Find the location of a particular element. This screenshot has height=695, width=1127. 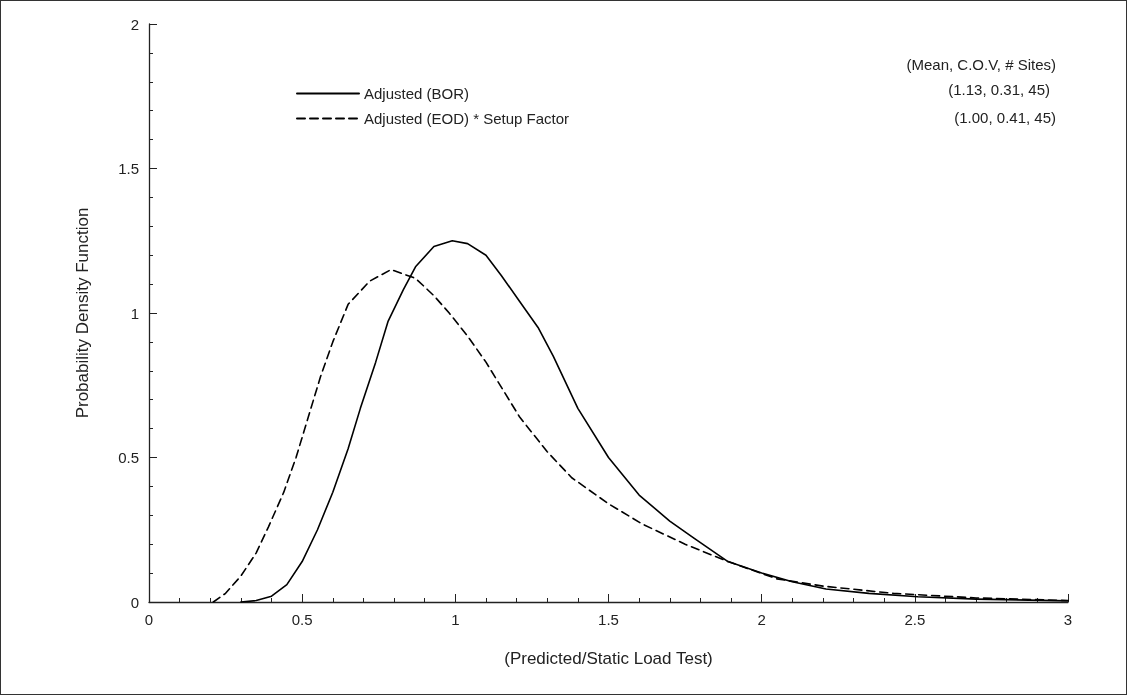

y-tick-label: 2 is located at coordinates (134, 24).